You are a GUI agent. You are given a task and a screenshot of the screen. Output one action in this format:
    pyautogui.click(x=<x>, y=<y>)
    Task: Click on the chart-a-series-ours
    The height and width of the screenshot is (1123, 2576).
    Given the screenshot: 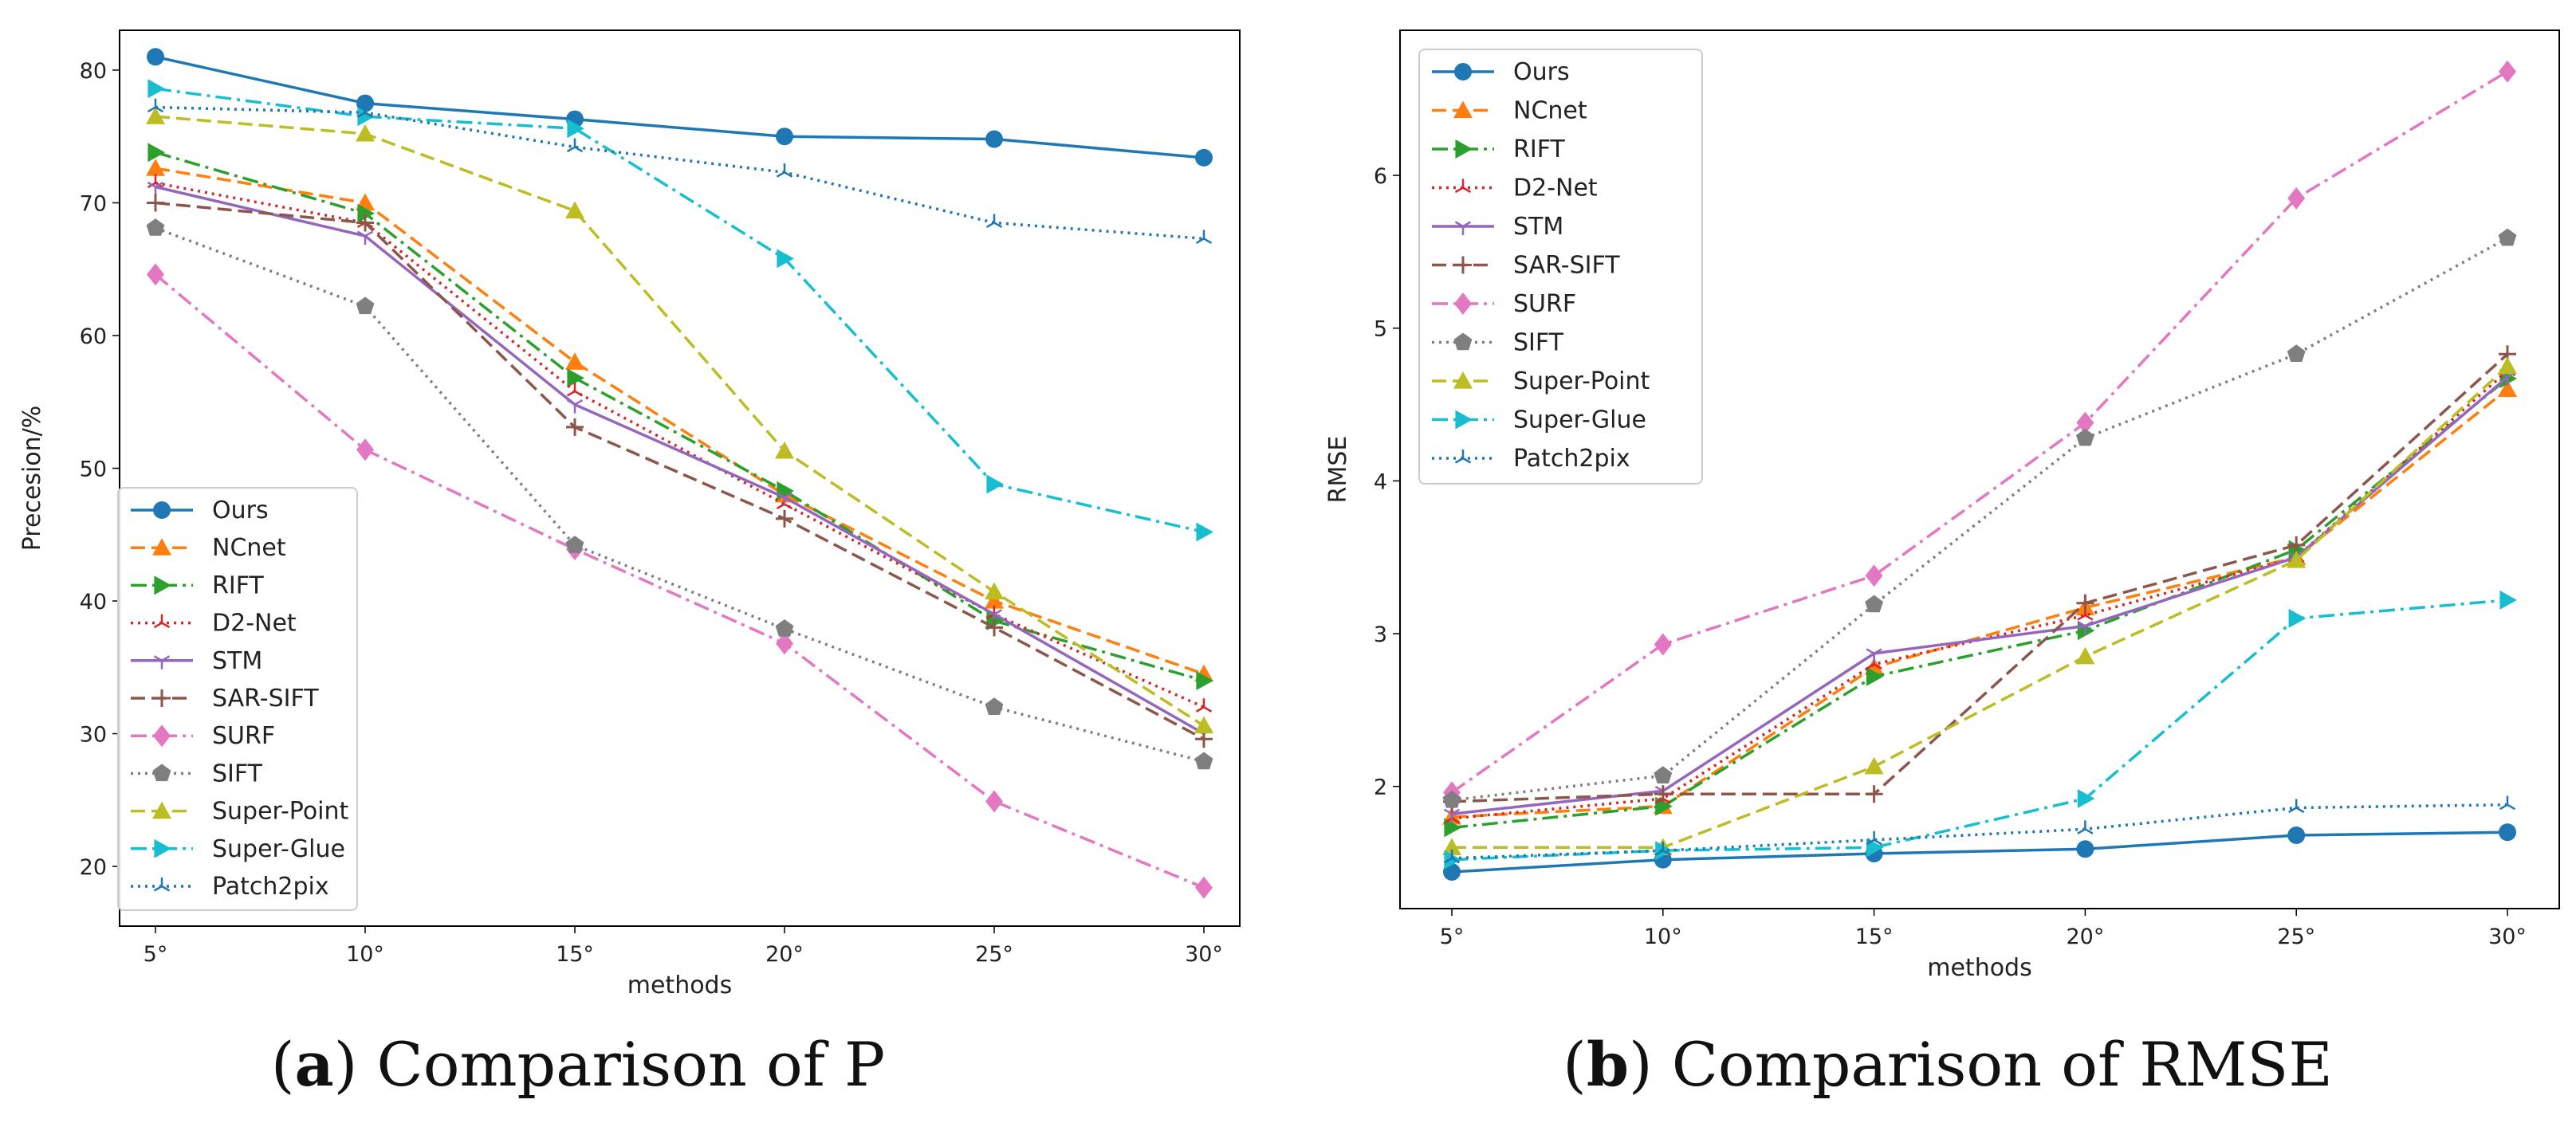 What is the action you would take?
    pyautogui.click(x=680, y=107)
    